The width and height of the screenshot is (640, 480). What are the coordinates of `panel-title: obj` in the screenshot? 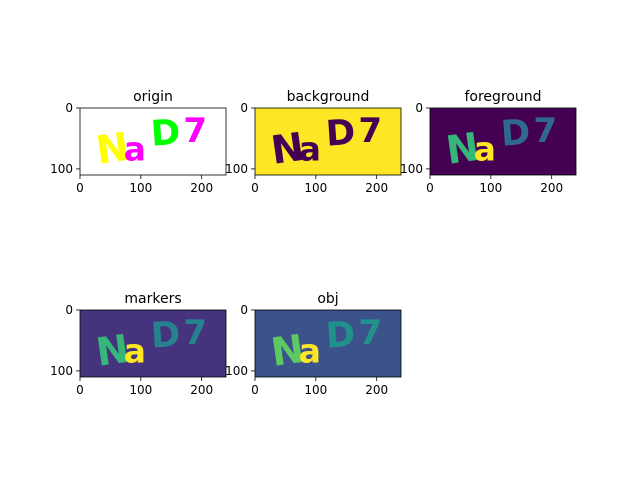 It's located at (327, 299).